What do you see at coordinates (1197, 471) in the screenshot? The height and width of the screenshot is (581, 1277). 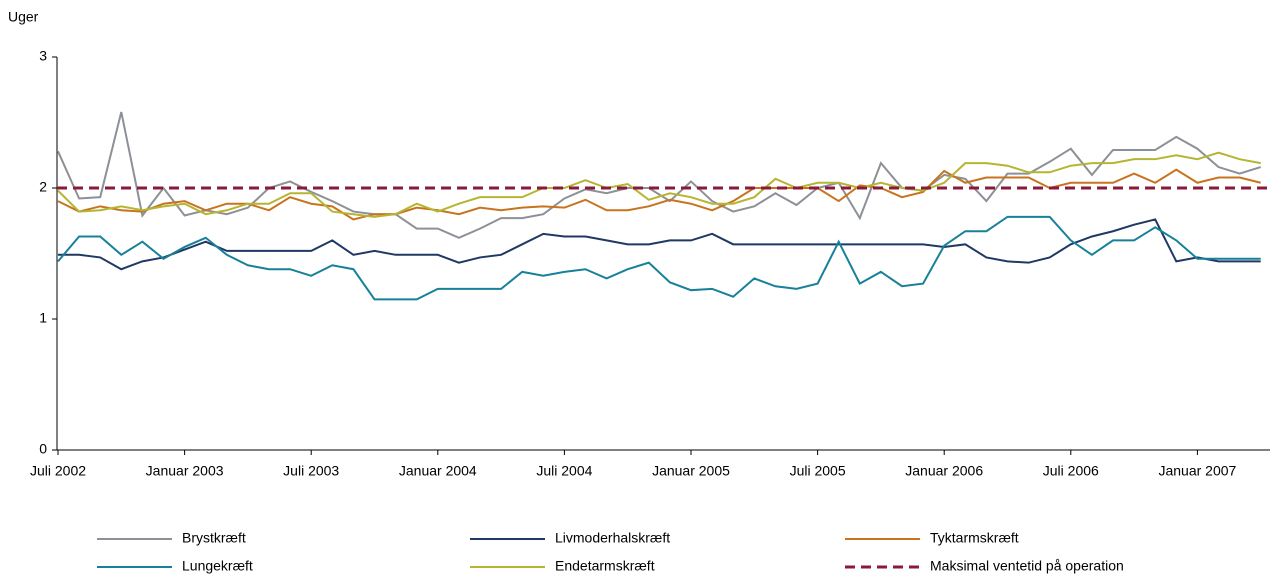 I see `x-tick-label: Januar 2007` at bounding box center [1197, 471].